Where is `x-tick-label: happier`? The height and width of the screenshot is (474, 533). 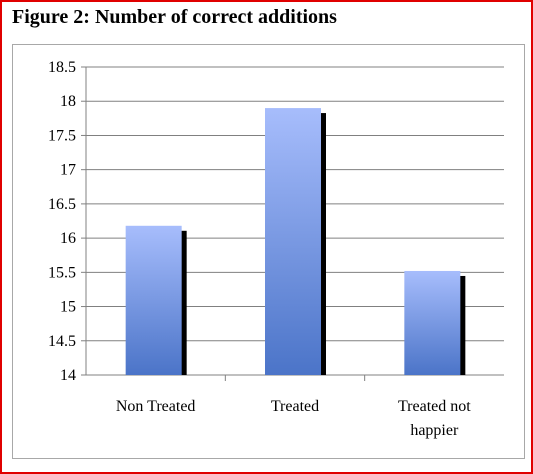
x-tick-label: happier is located at coordinates (434, 430).